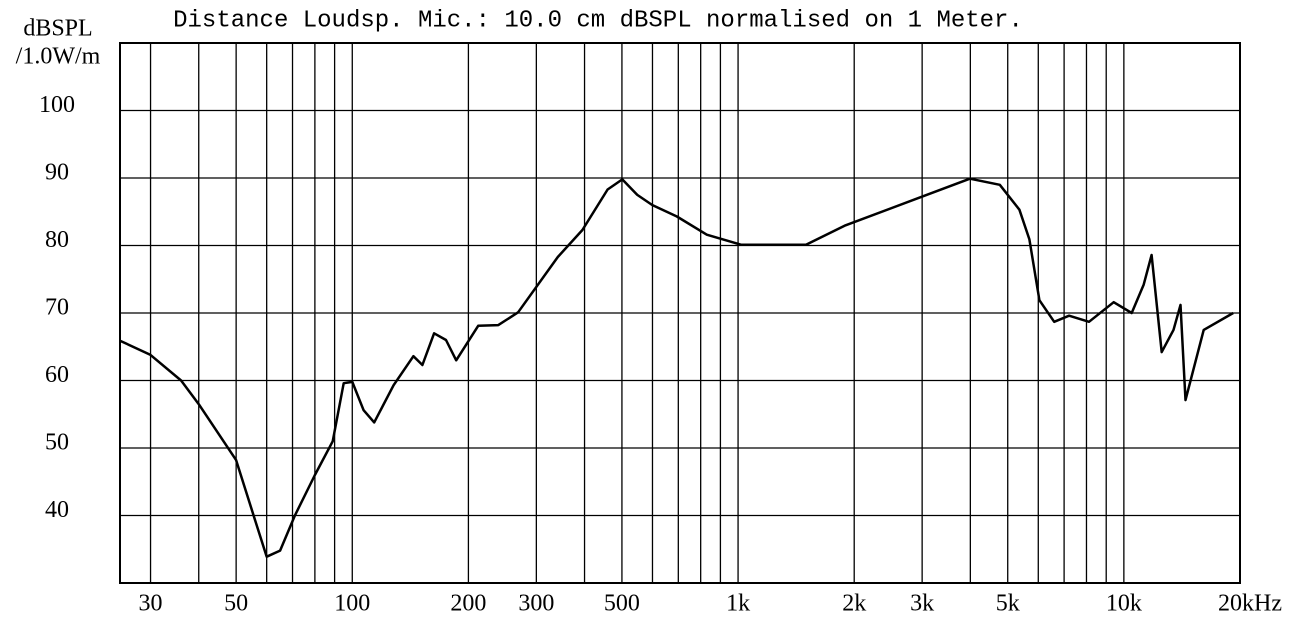 The image size is (1309, 627). Describe the element at coordinates (57, 510) in the screenshot. I see `y-tick-label: 40` at that location.